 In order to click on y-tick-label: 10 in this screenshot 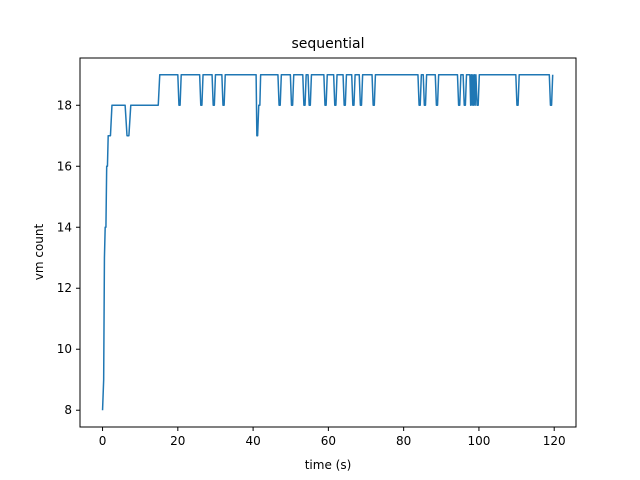, I will do `click(64, 349)`.